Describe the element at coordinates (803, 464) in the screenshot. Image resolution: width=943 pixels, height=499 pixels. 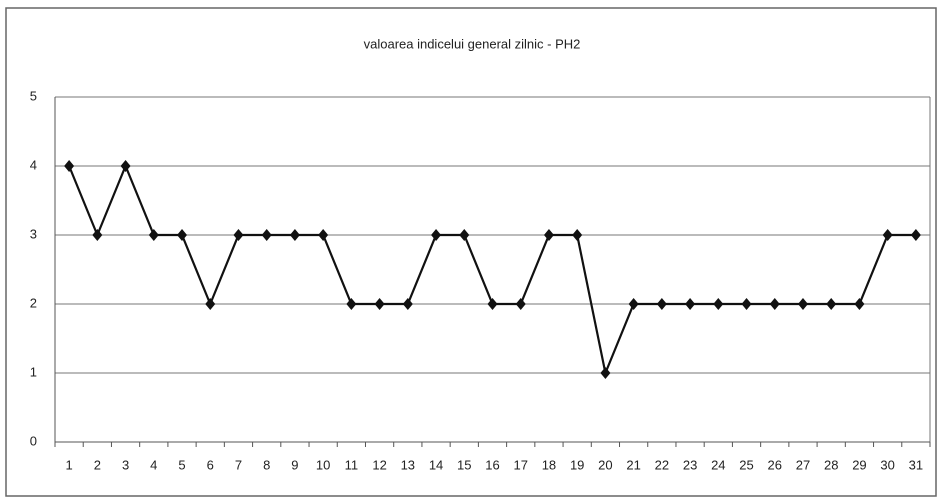
I see `x-tick-label: 27` at that location.